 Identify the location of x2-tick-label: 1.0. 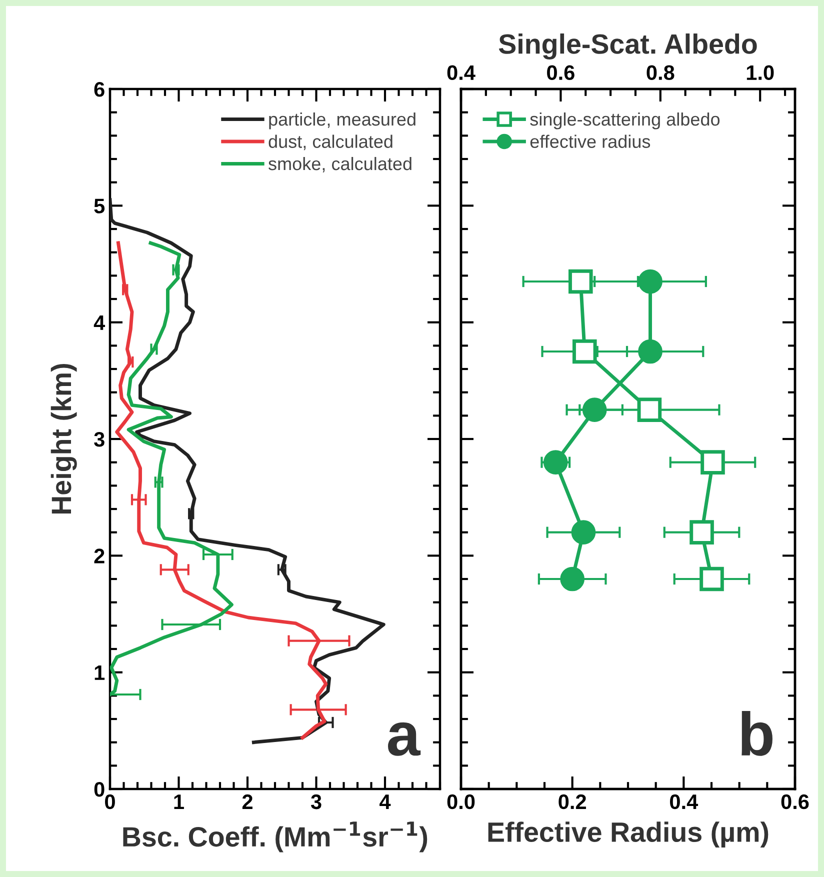
(760, 72).